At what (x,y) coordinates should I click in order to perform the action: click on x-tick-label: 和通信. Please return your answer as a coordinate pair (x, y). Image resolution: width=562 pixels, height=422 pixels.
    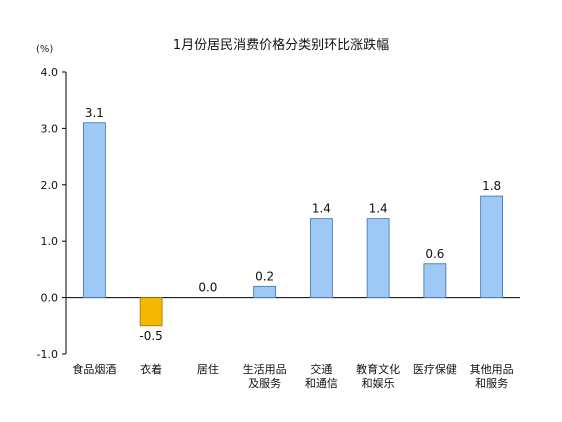
    Looking at the image, I should click on (321, 383).